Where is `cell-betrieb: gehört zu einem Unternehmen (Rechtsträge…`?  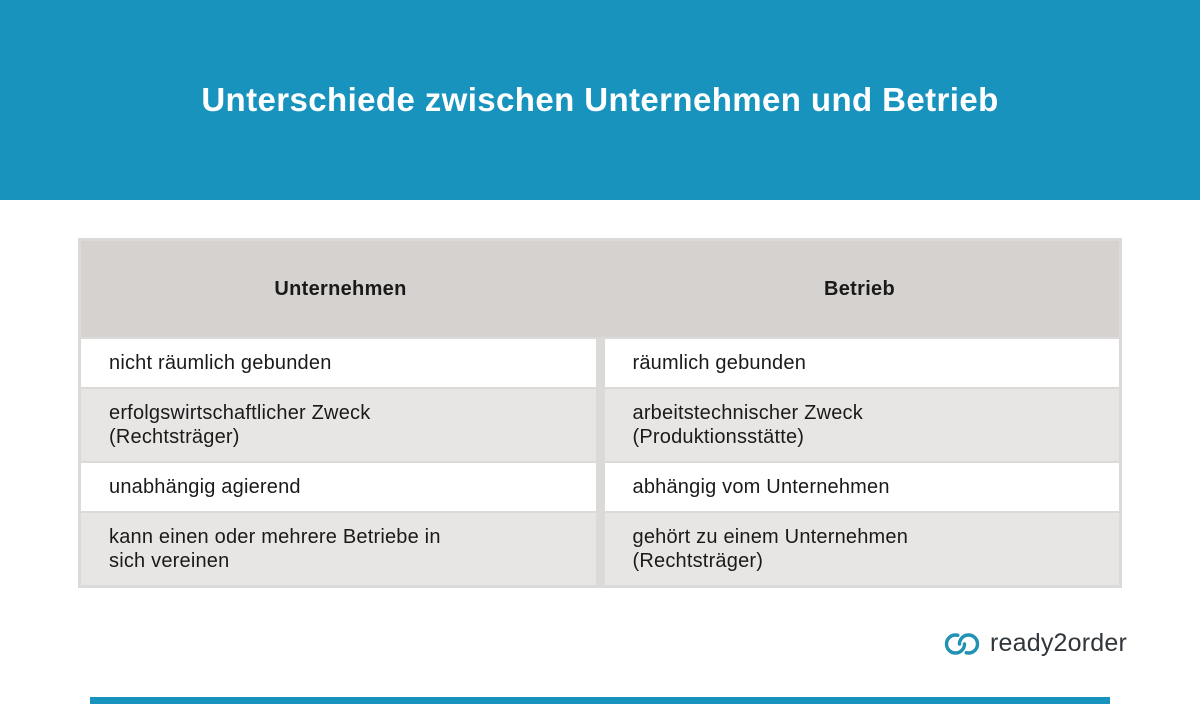
cell-betrieb: gehört zu einem Unternehmen (Rechtsträge… is located at coordinates (861, 549).